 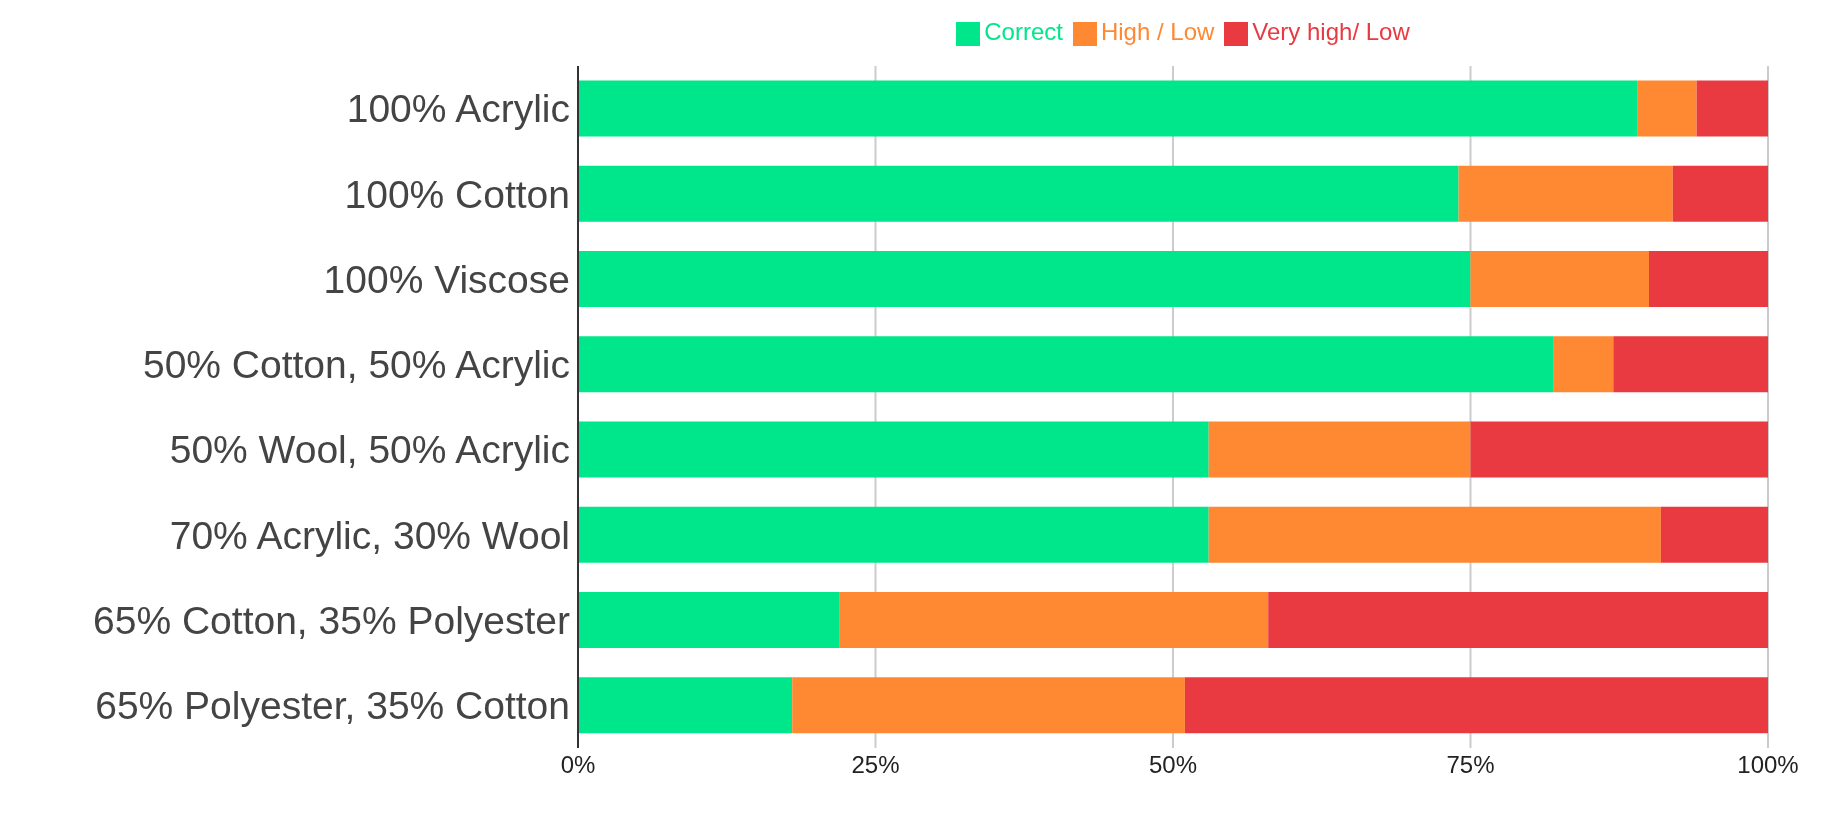 What do you see at coordinates (1157, 31) in the screenshot?
I see `legend-label: High / Low` at bounding box center [1157, 31].